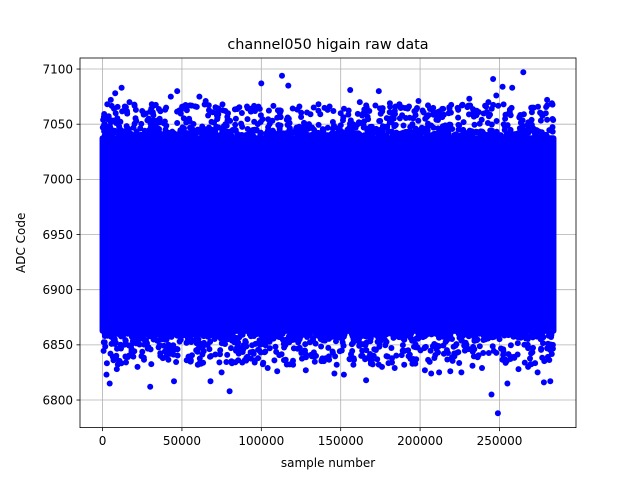  What do you see at coordinates (57, 124) in the screenshot?
I see `y-tick-label: 7050` at bounding box center [57, 124].